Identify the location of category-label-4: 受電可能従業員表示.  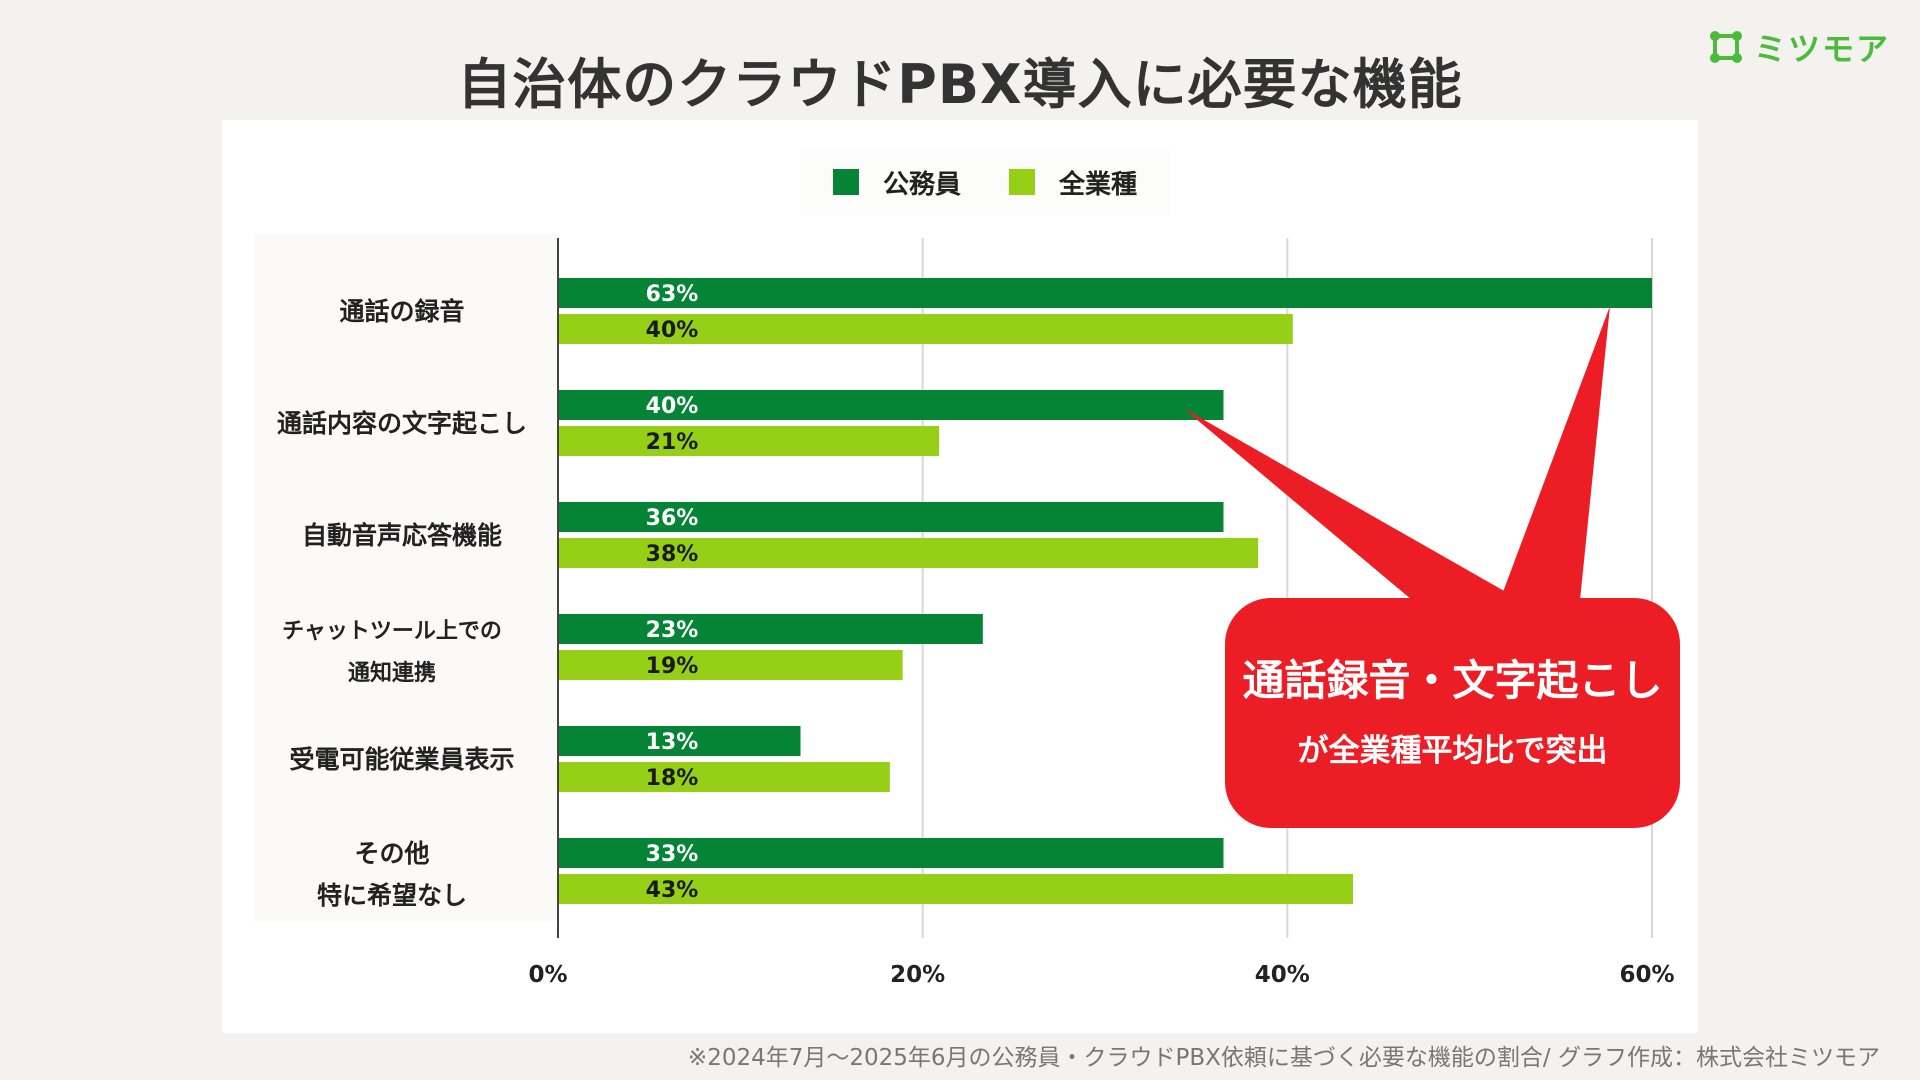
(401, 759).